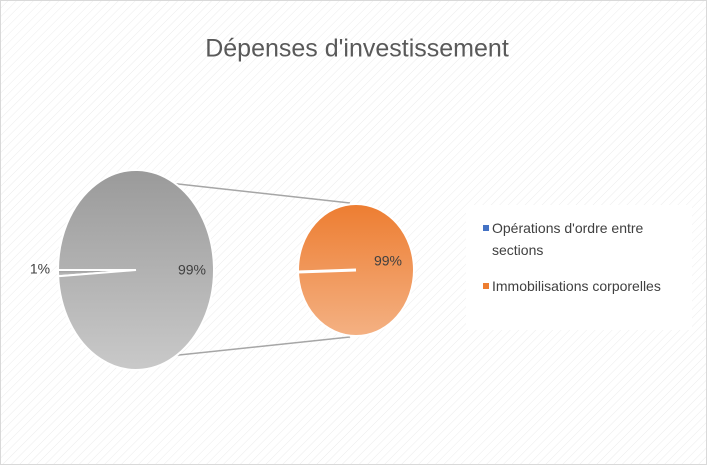  Describe the element at coordinates (40, 269) in the screenshot. I see `data-label: 1%` at that location.